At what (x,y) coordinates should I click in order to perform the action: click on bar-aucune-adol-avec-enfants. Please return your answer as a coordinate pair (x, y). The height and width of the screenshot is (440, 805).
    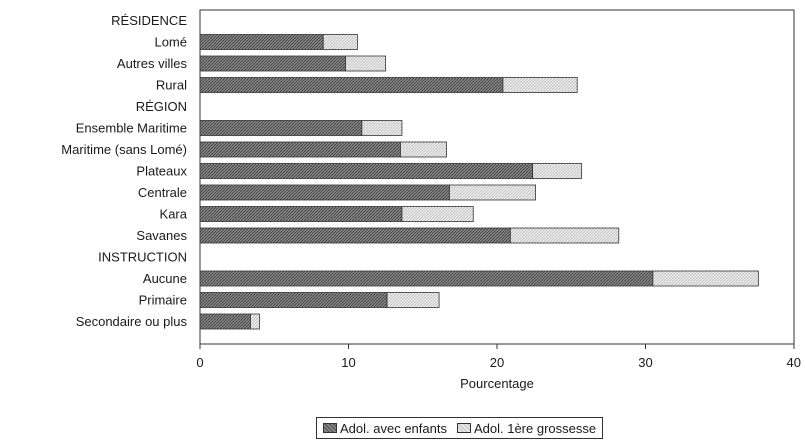
    Looking at the image, I should click on (426, 278).